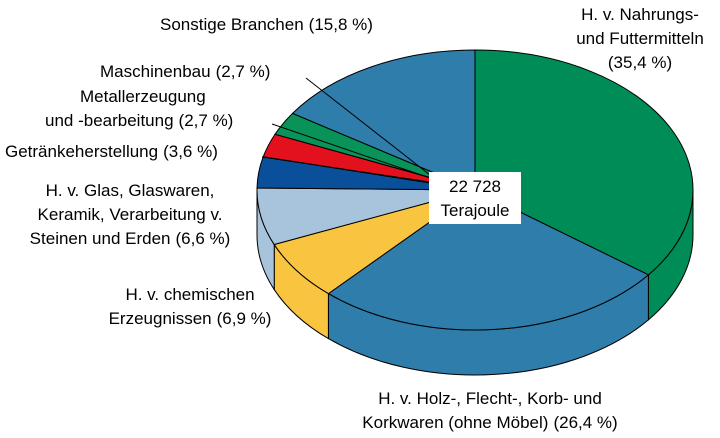 The width and height of the screenshot is (720, 438). What do you see at coordinates (155, 71) in the screenshot?
I see `slice-label-text: Maschinenbau` at bounding box center [155, 71].